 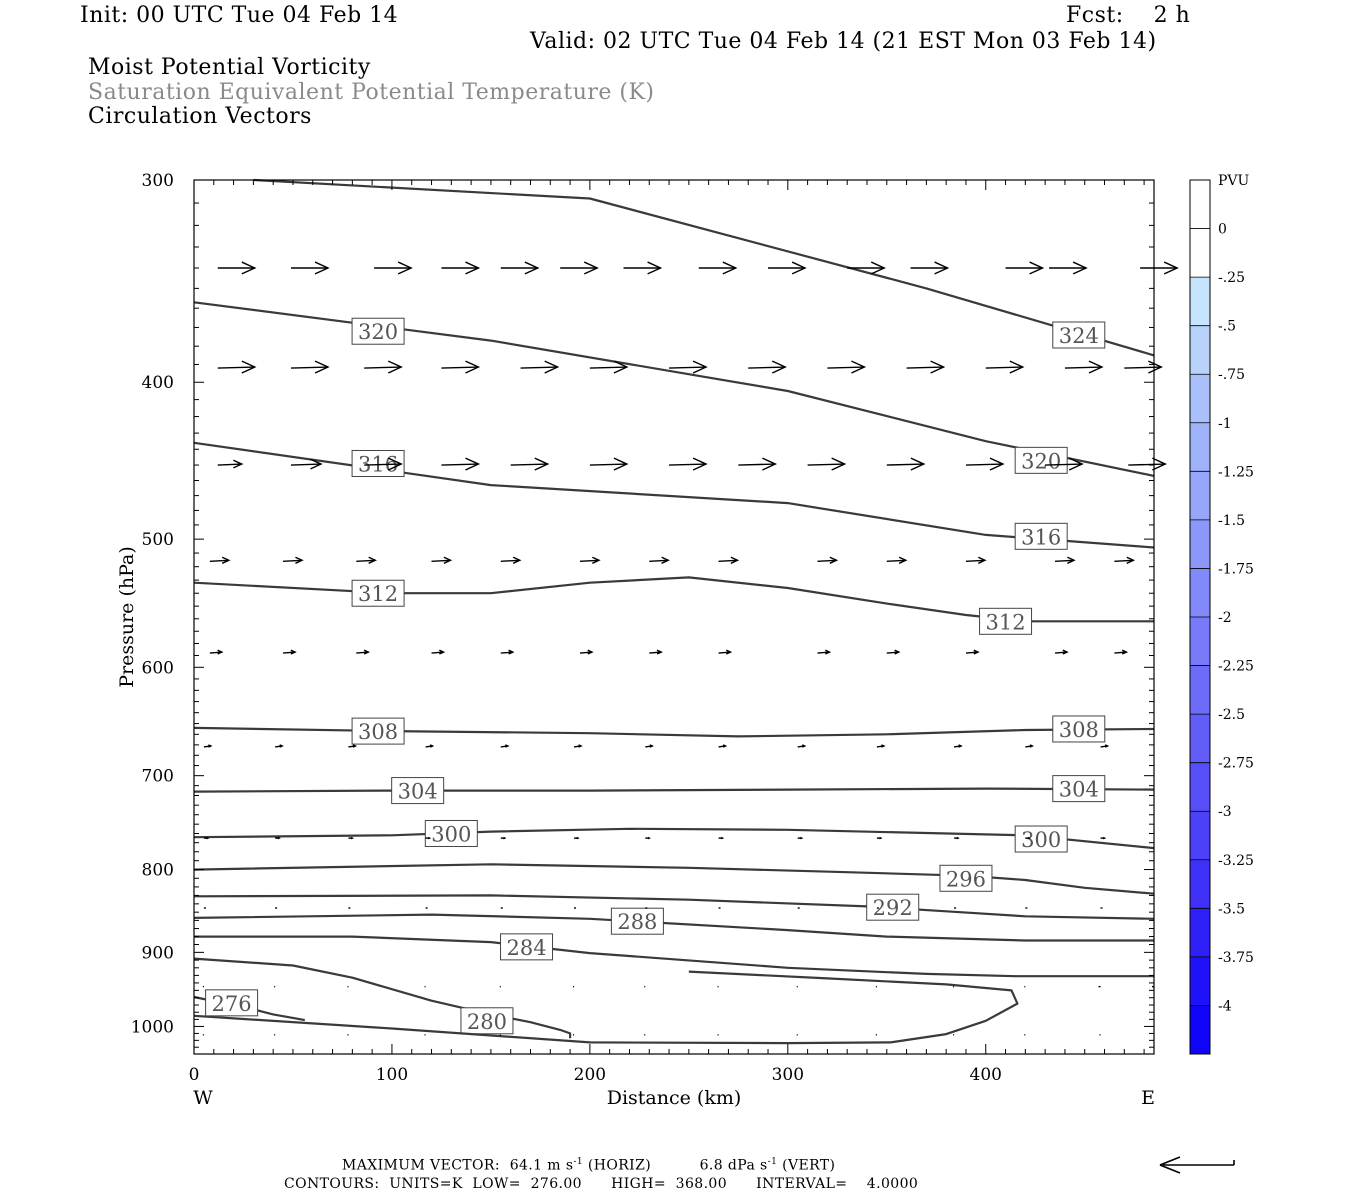 What do you see at coordinates (158, 181) in the screenshot?
I see `y-tick-label: 300` at bounding box center [158, 181].